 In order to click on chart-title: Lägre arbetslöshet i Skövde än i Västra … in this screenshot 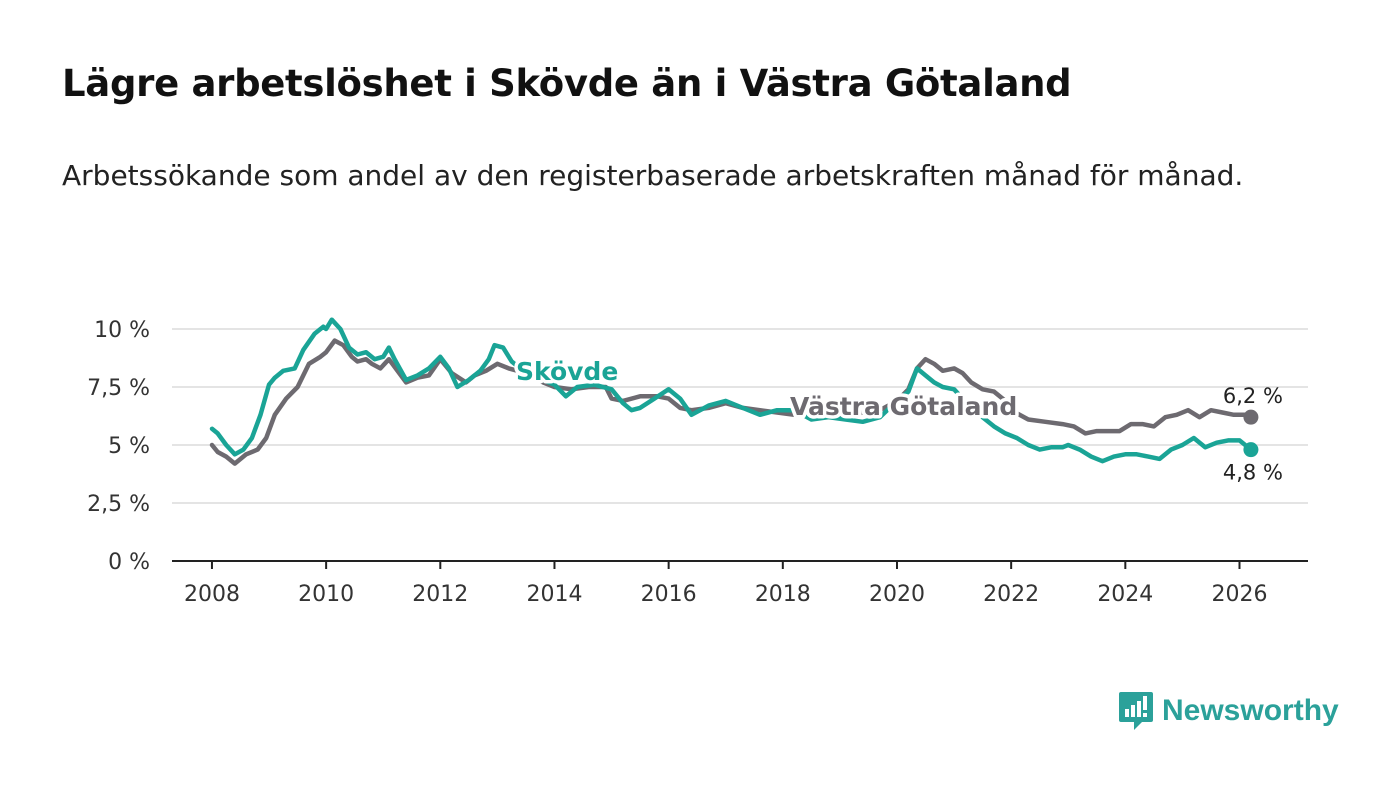, I will do `click(567, 83)`.